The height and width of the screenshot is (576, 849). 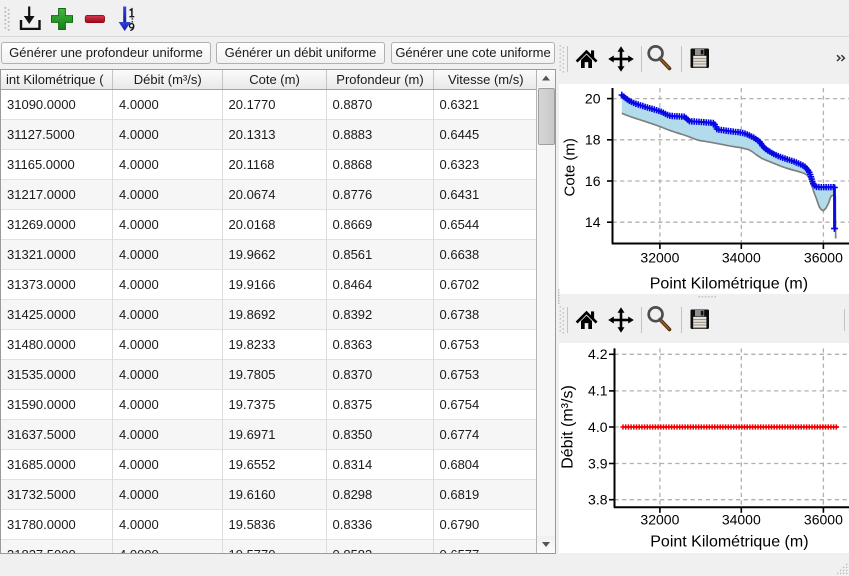 What do you see at coordinates (593, 98) in the screenshot?
I see `svg-text: 20` at bounding box center [593, 98].